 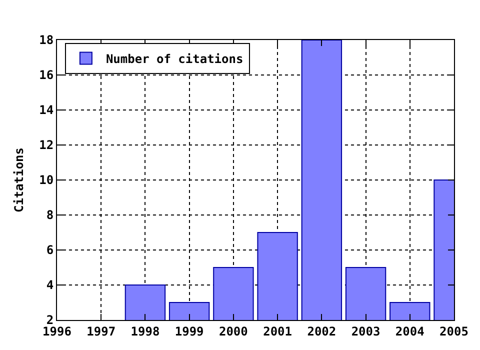 I want to click on x-tick-label: 2004, so click(x=409, y=331).